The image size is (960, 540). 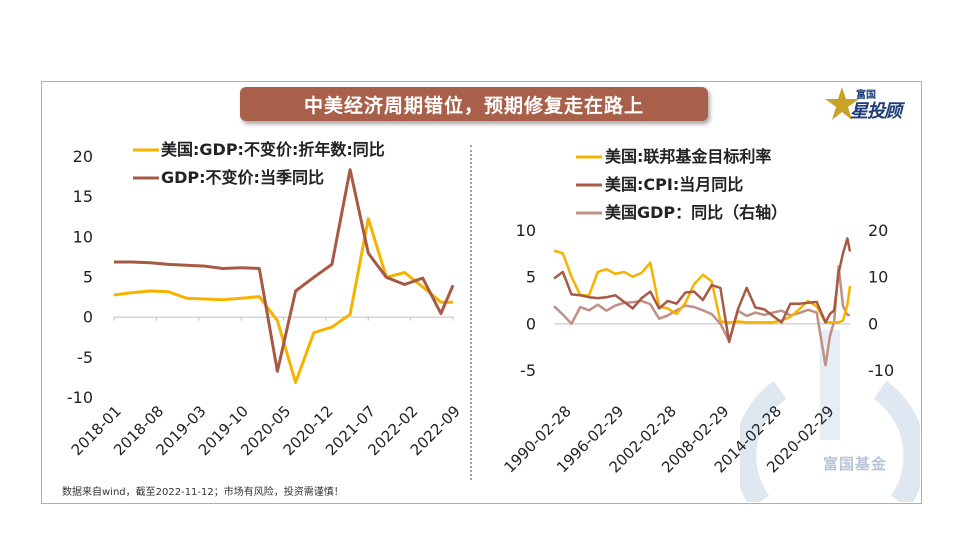 I want to click on y-tick-label: 10, so click(x=83, y=236).